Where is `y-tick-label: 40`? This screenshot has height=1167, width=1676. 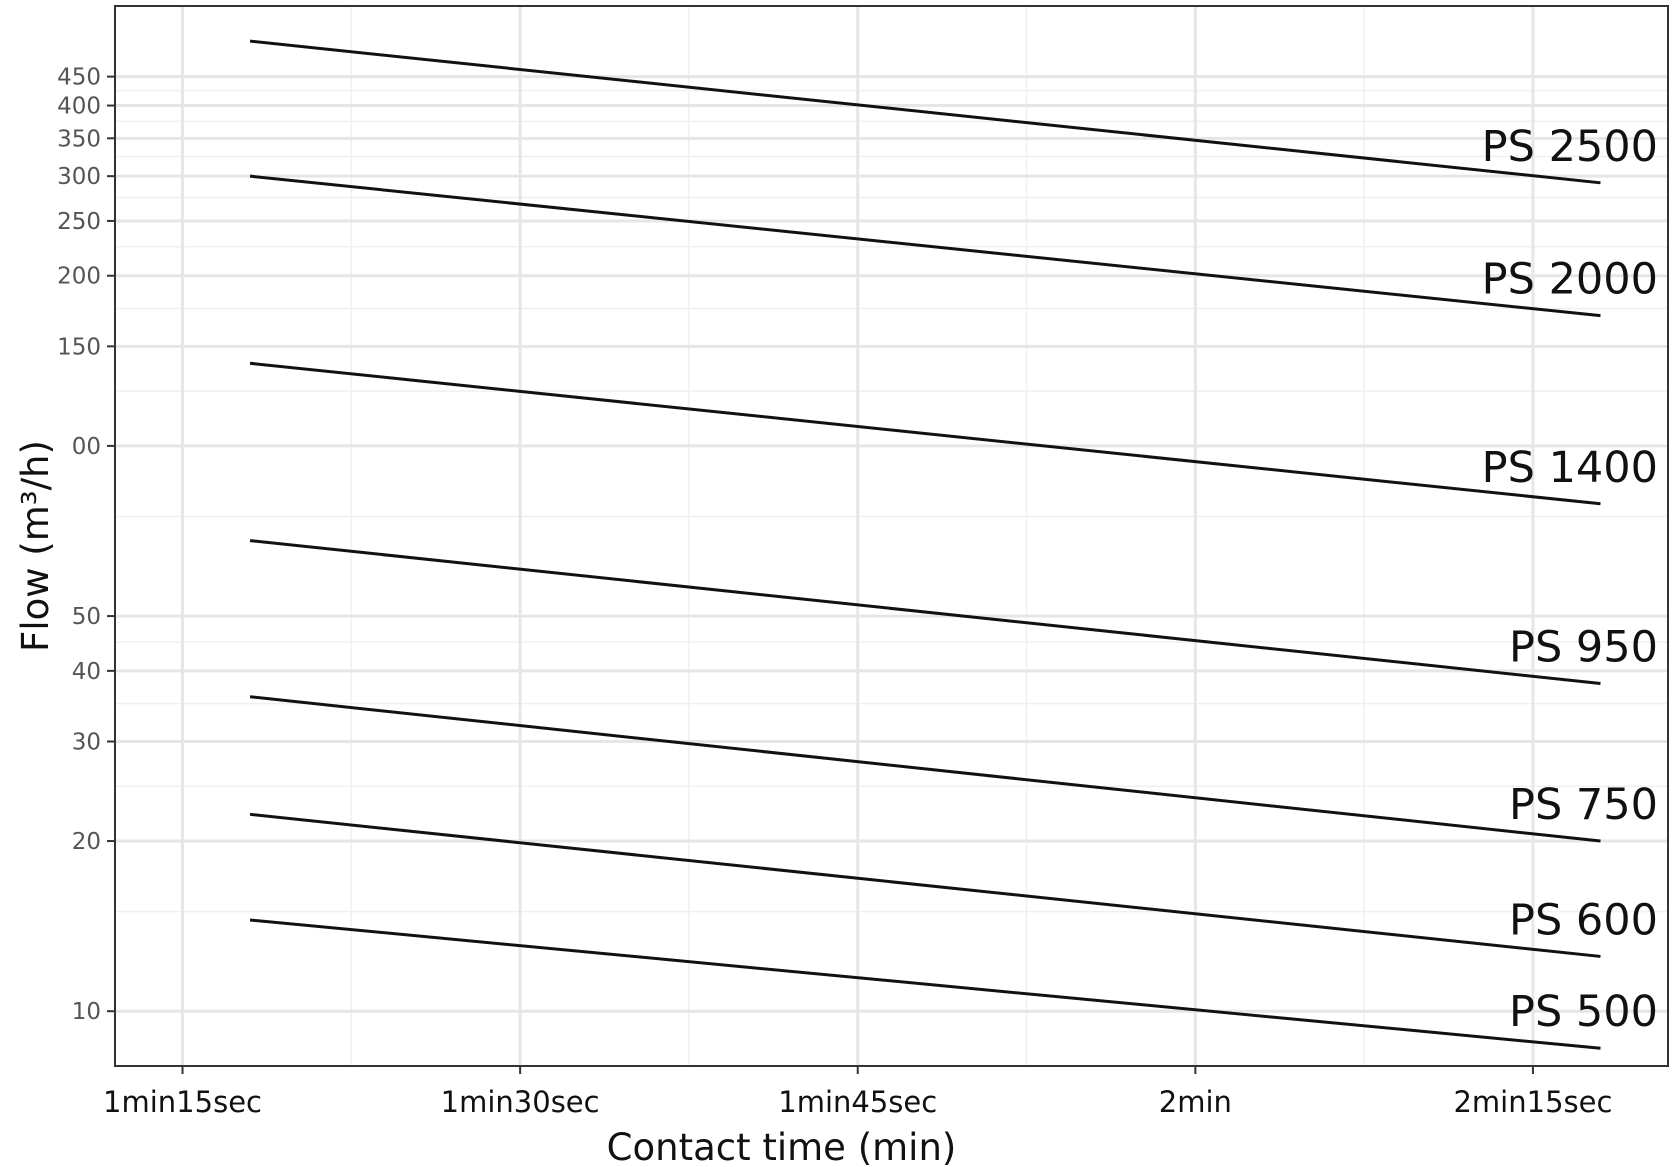 y-tick-label: 40 is located at coordinates (86, 672).